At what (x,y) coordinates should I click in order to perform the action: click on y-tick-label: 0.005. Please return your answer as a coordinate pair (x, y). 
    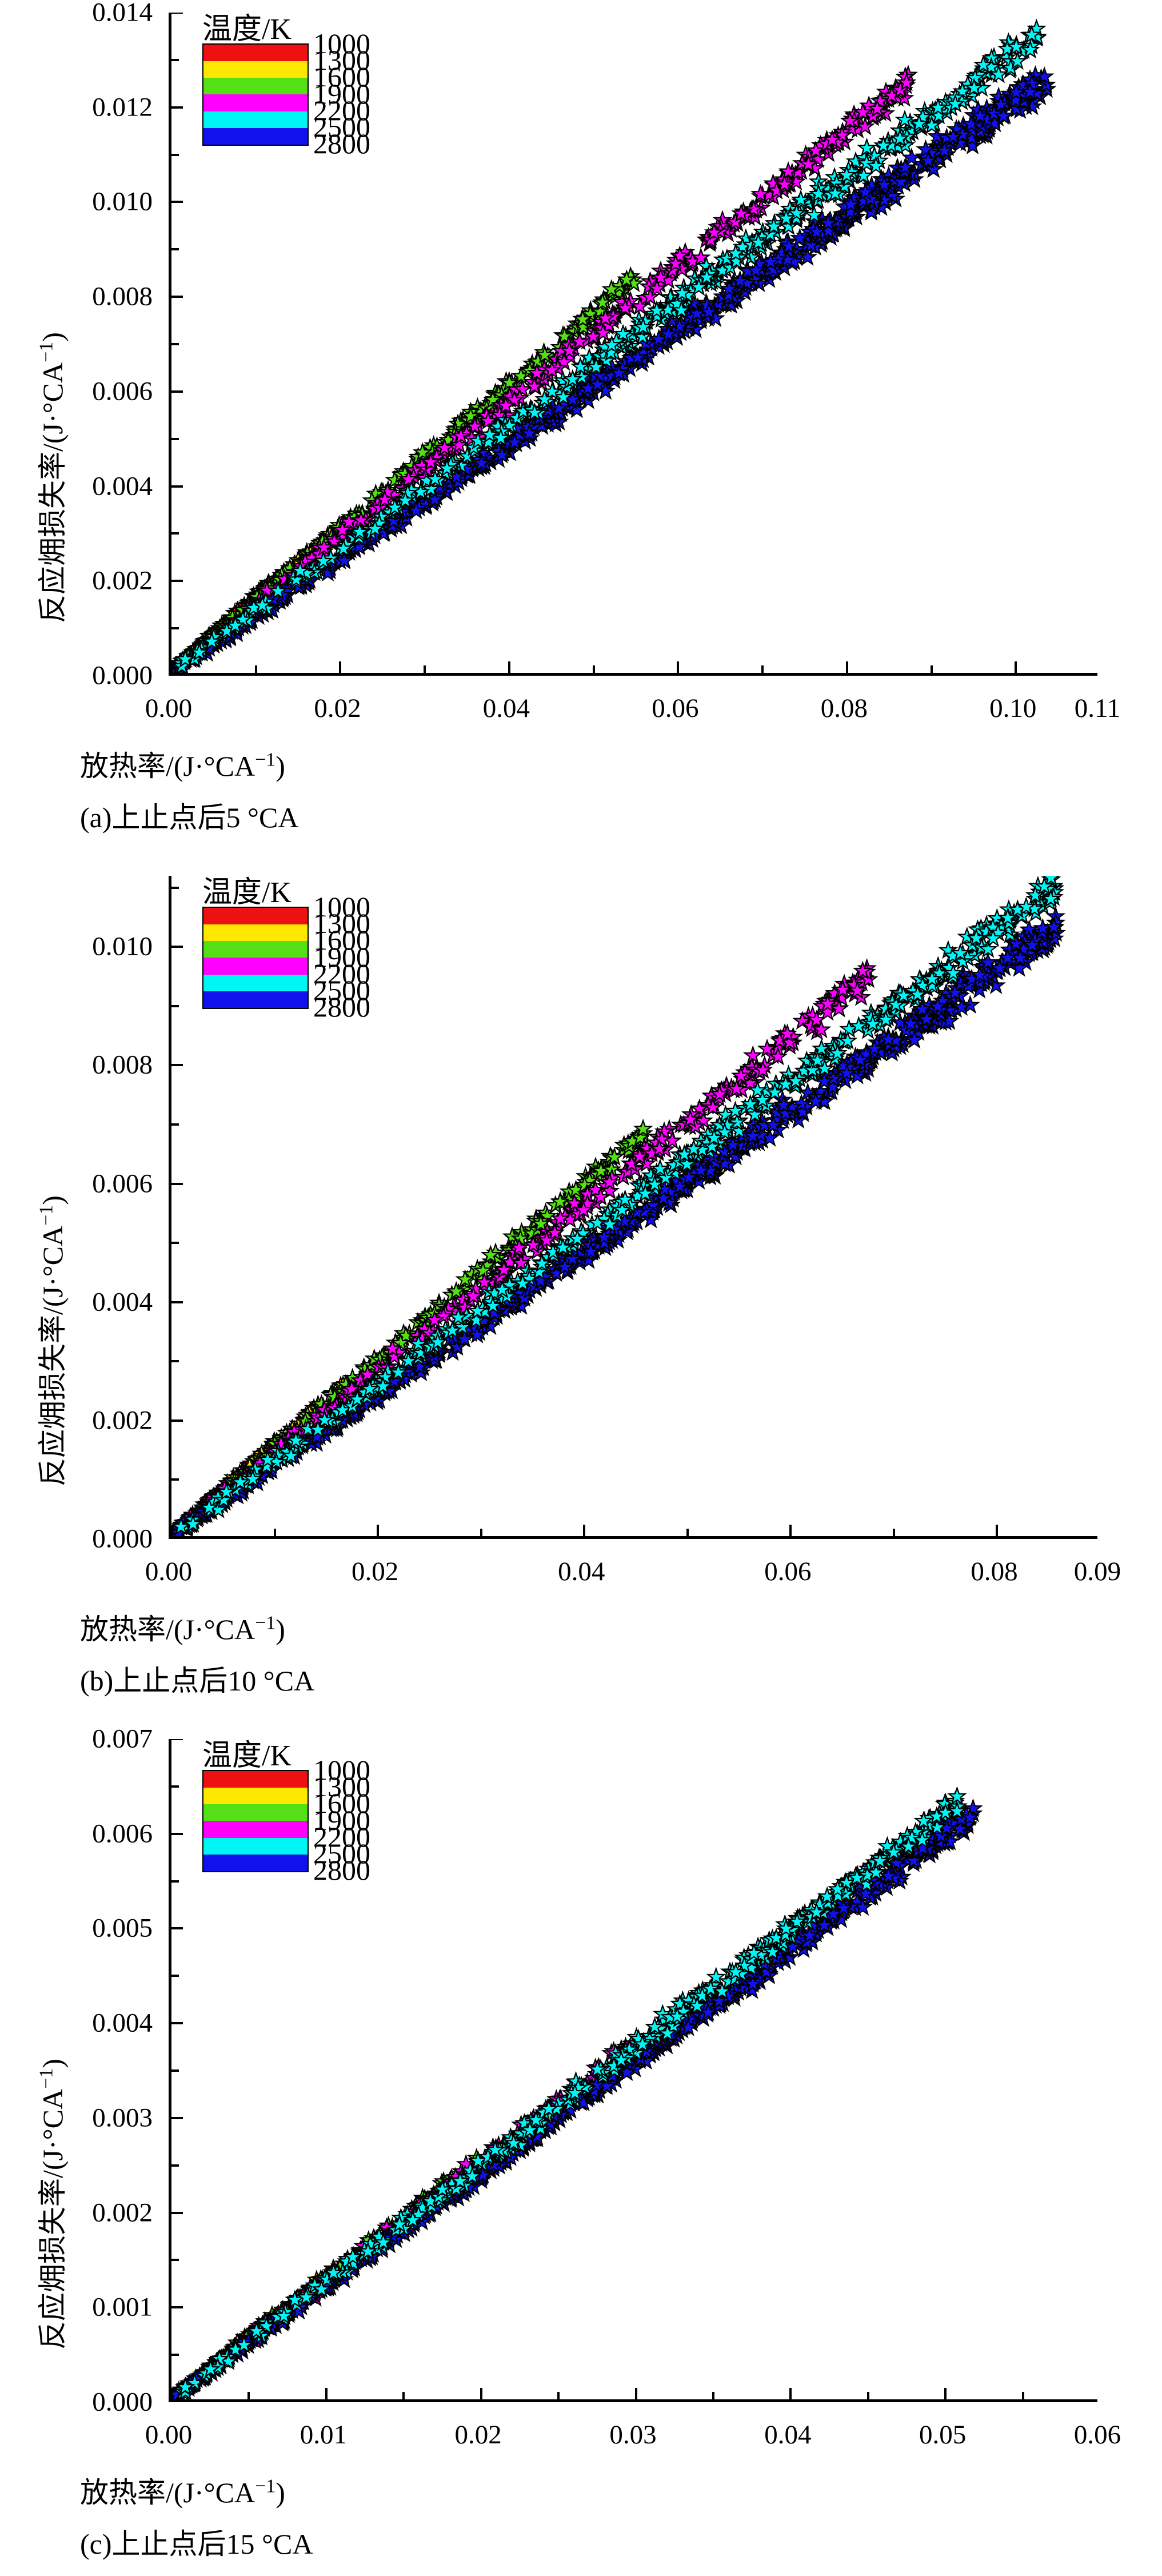
    Looking at the image, I should click on (122, 1928).